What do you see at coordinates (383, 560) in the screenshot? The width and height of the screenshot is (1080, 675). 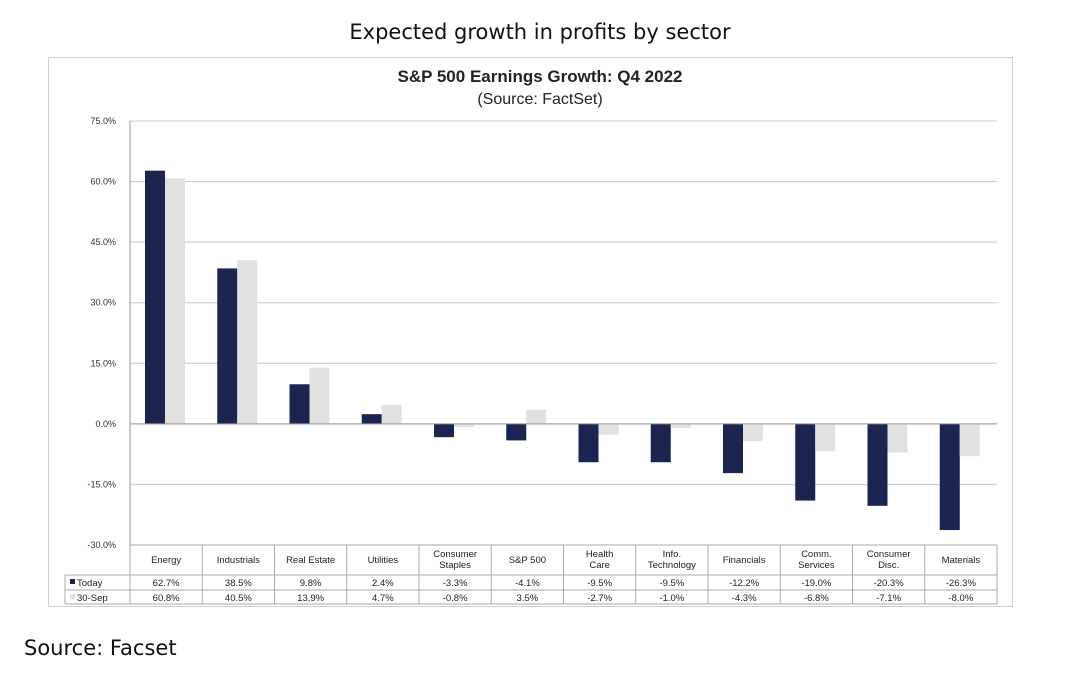 I see `category-label: Utilities` at bounding box center [383, 560].